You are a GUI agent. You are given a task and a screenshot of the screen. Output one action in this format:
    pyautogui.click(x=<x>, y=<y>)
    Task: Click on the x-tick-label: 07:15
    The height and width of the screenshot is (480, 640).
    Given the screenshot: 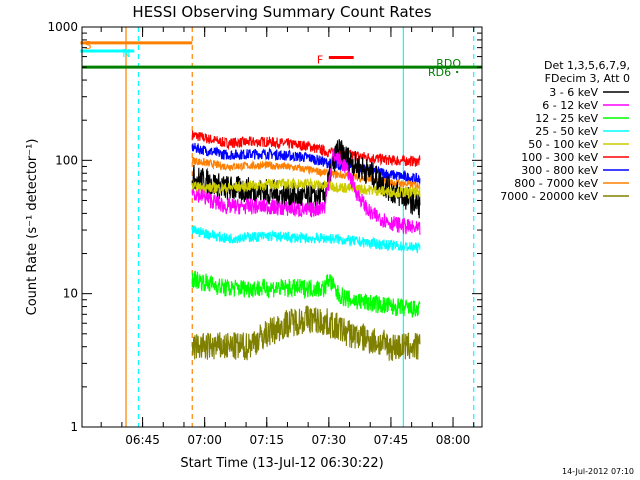 What is the action you would take?
    pyautogui.click(x=266, y=440)
    